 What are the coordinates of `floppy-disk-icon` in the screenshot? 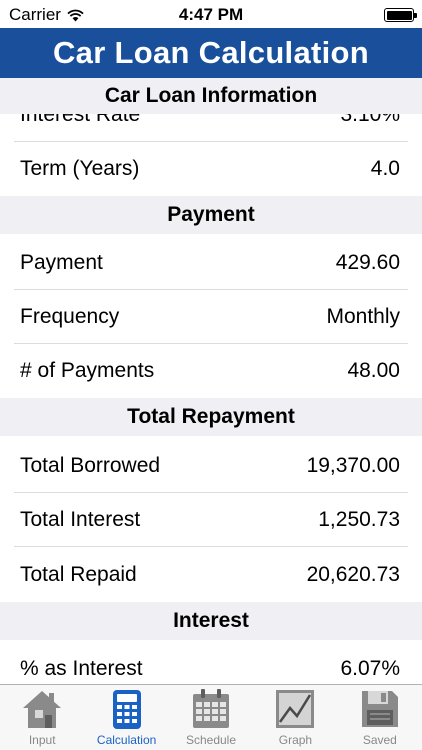 It's located at (380, 709).